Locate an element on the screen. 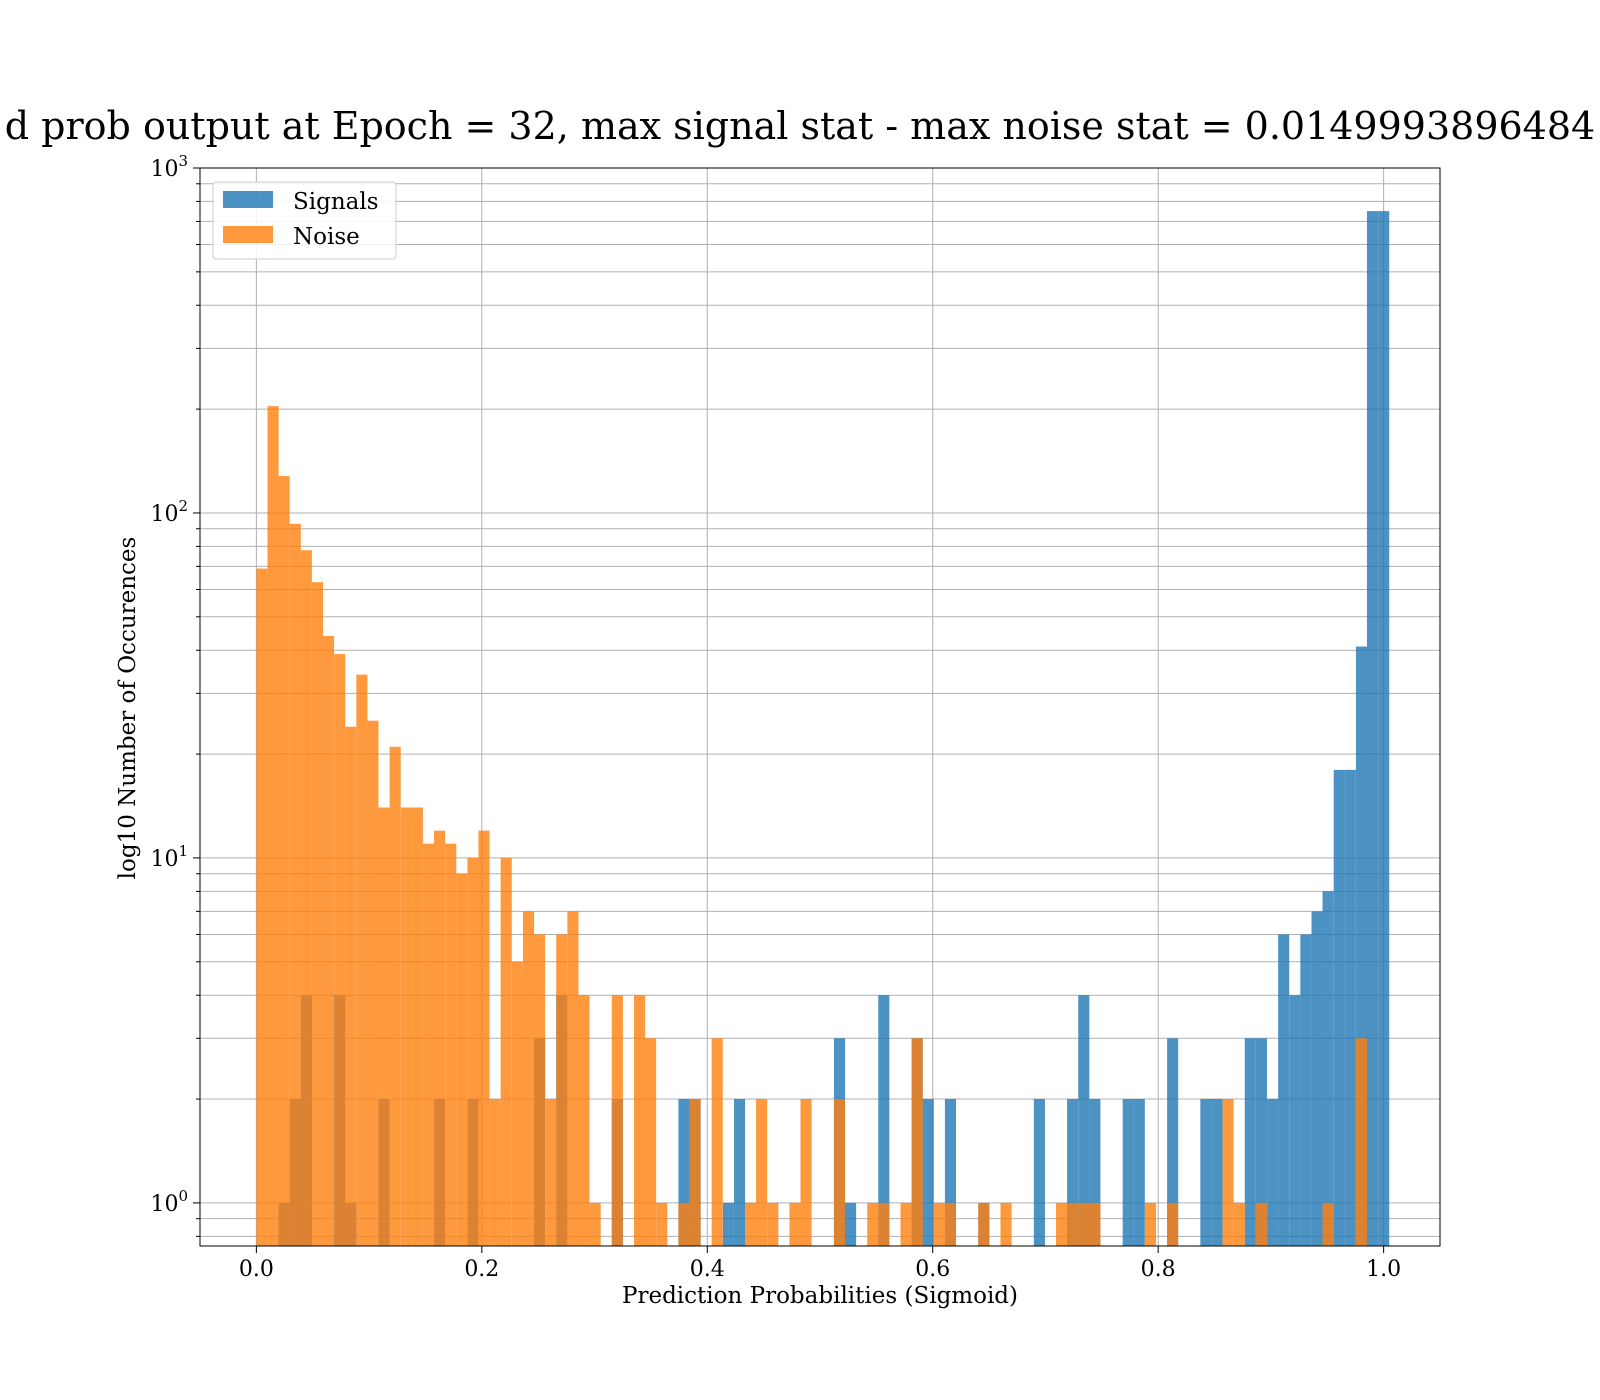  x-tick-label: 0.0 is located at coordinates (256, 1269).